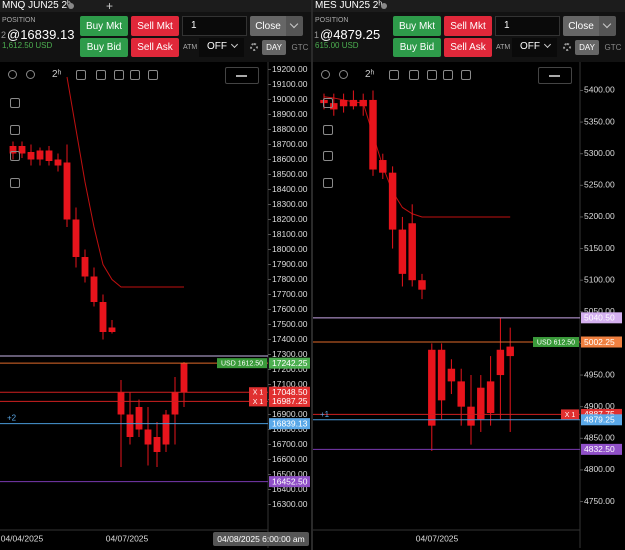 This screenshot has height=550, width=625. What do you see at coordinates (290, 264) in the screenshot?
I see `y-tick-label: 17900.00` at bounding box center [290, 264].